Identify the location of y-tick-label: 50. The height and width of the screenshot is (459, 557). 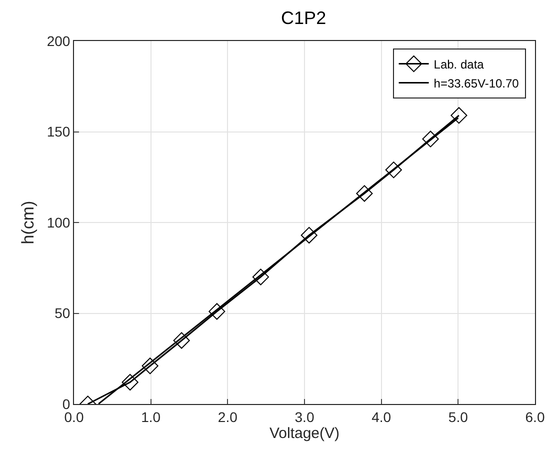
(62, 313).